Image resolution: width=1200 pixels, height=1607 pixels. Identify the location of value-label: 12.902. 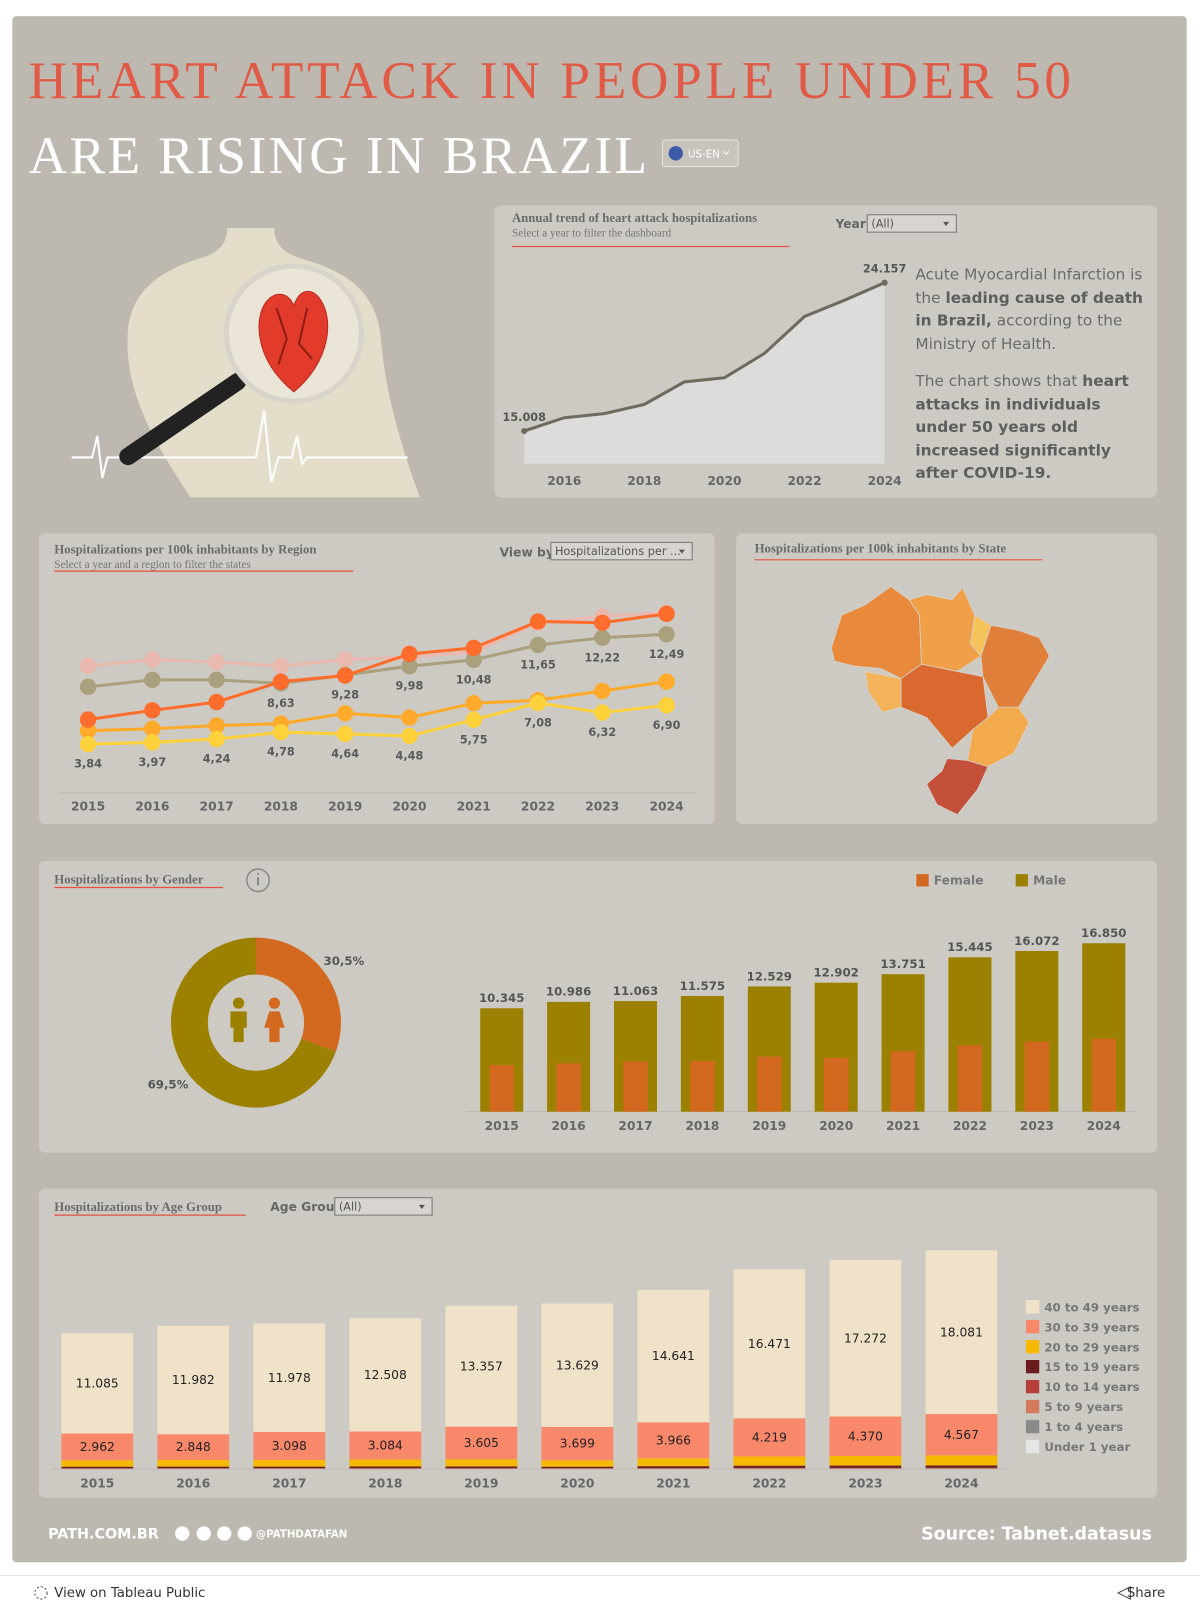
(835, 973).